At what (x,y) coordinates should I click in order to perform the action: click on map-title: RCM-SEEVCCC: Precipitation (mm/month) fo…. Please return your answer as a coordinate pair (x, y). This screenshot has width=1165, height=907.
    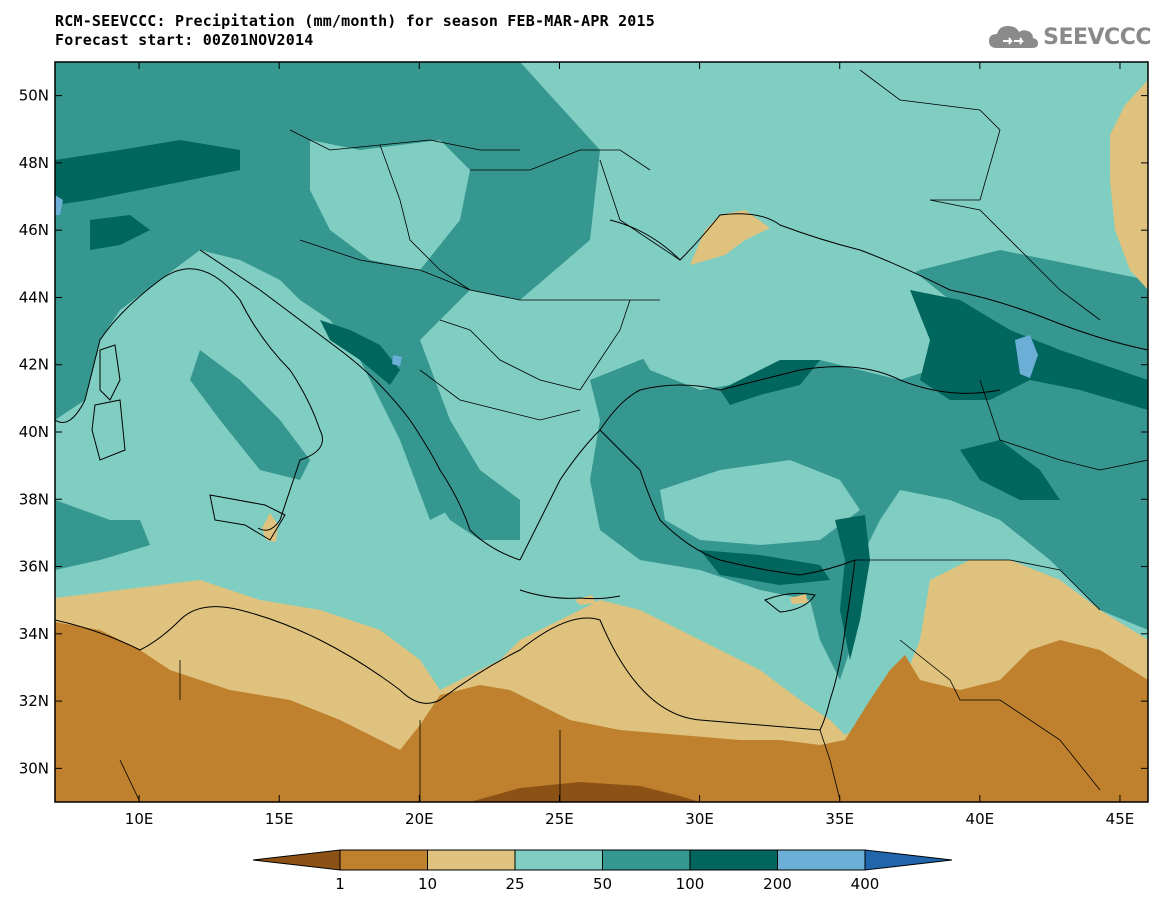
    Looking at the image, I should click on (355, 31).